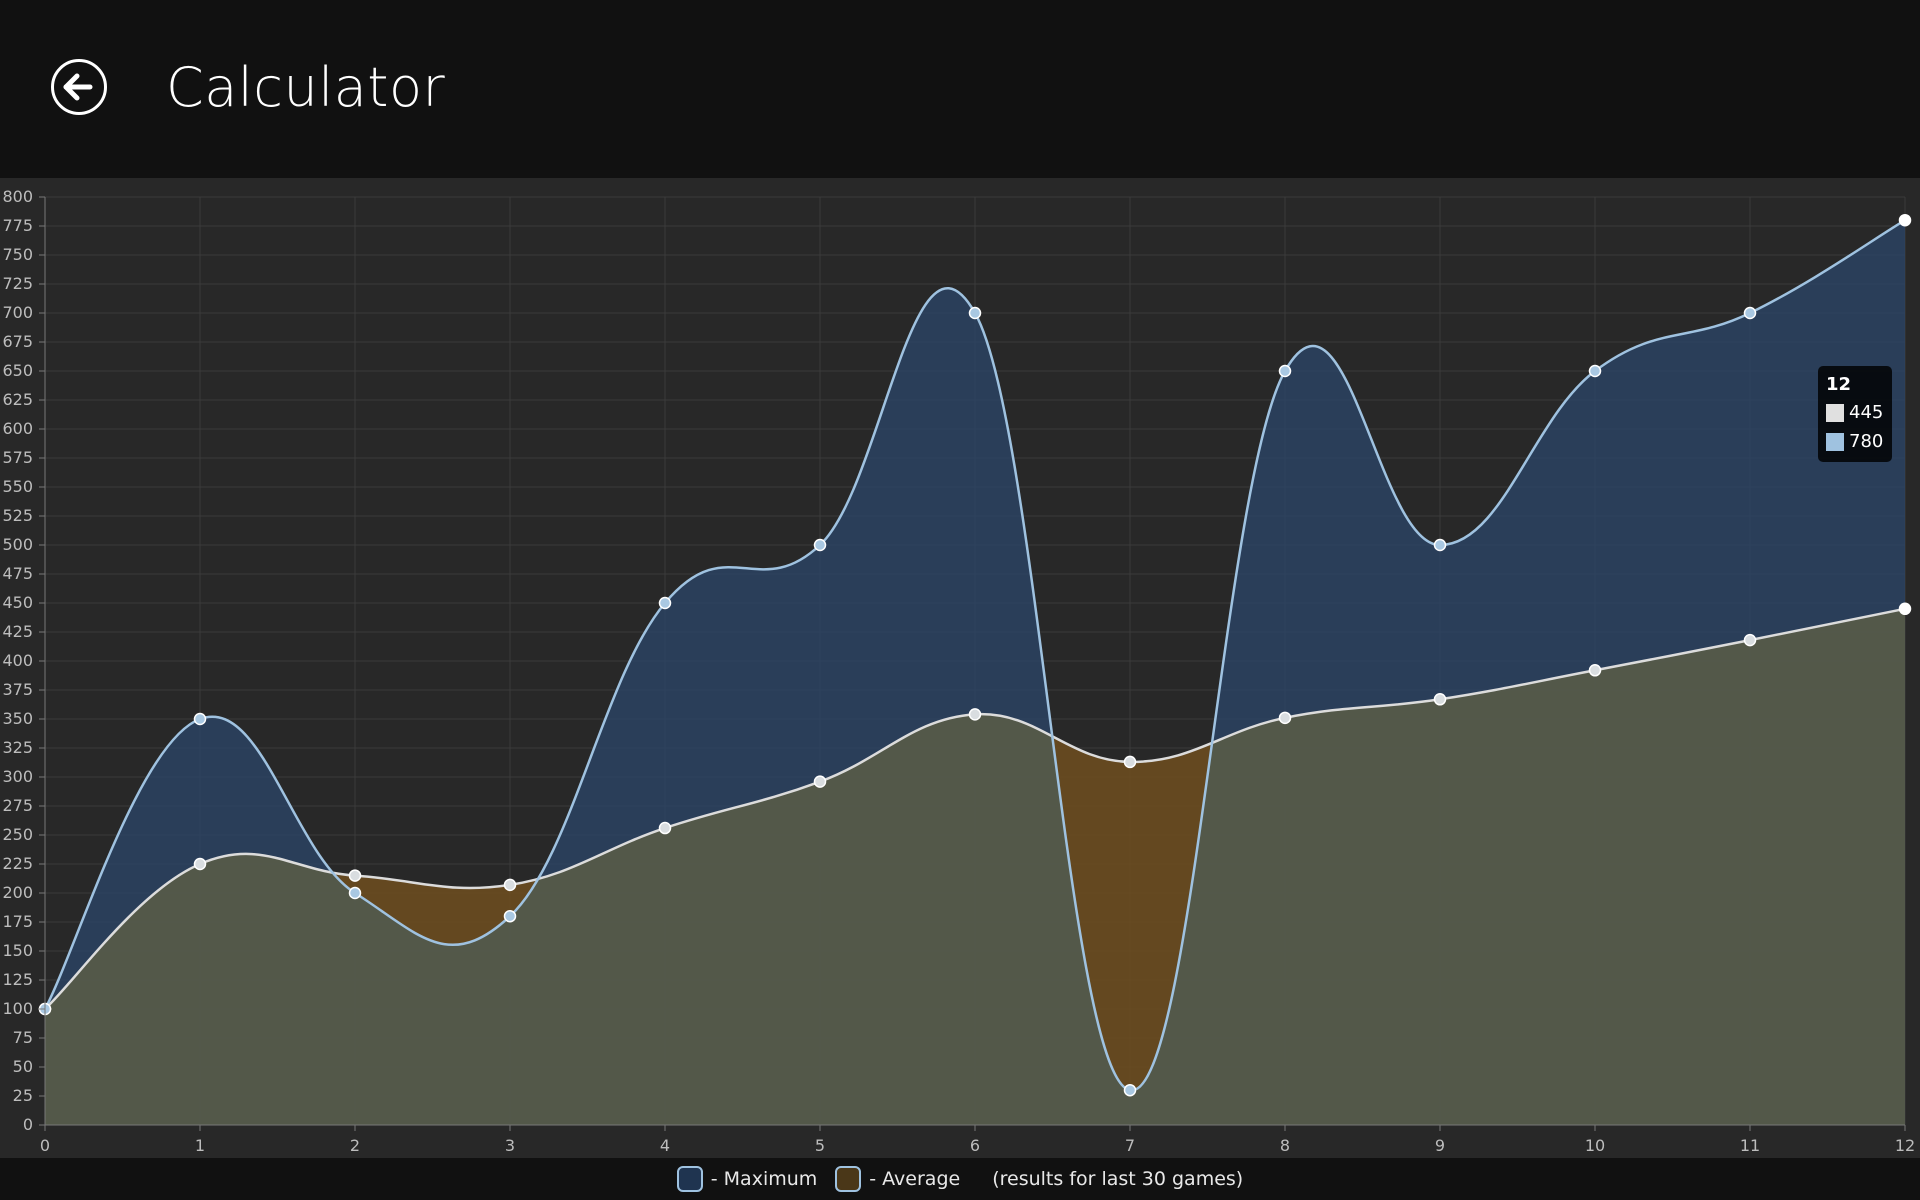 The height and width of the screenshot is (1200, 1920). Describe the element at coordinates (17, 921) in the screenshot. I see `y-tick-label: 175` at that location.